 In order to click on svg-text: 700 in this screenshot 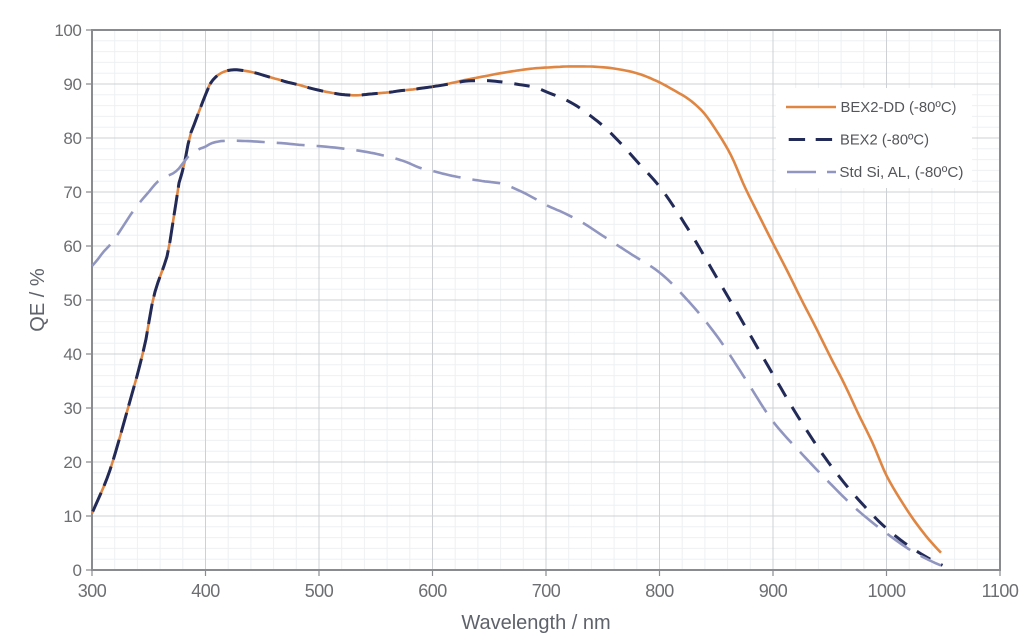, I will do `click(546, 591)`.